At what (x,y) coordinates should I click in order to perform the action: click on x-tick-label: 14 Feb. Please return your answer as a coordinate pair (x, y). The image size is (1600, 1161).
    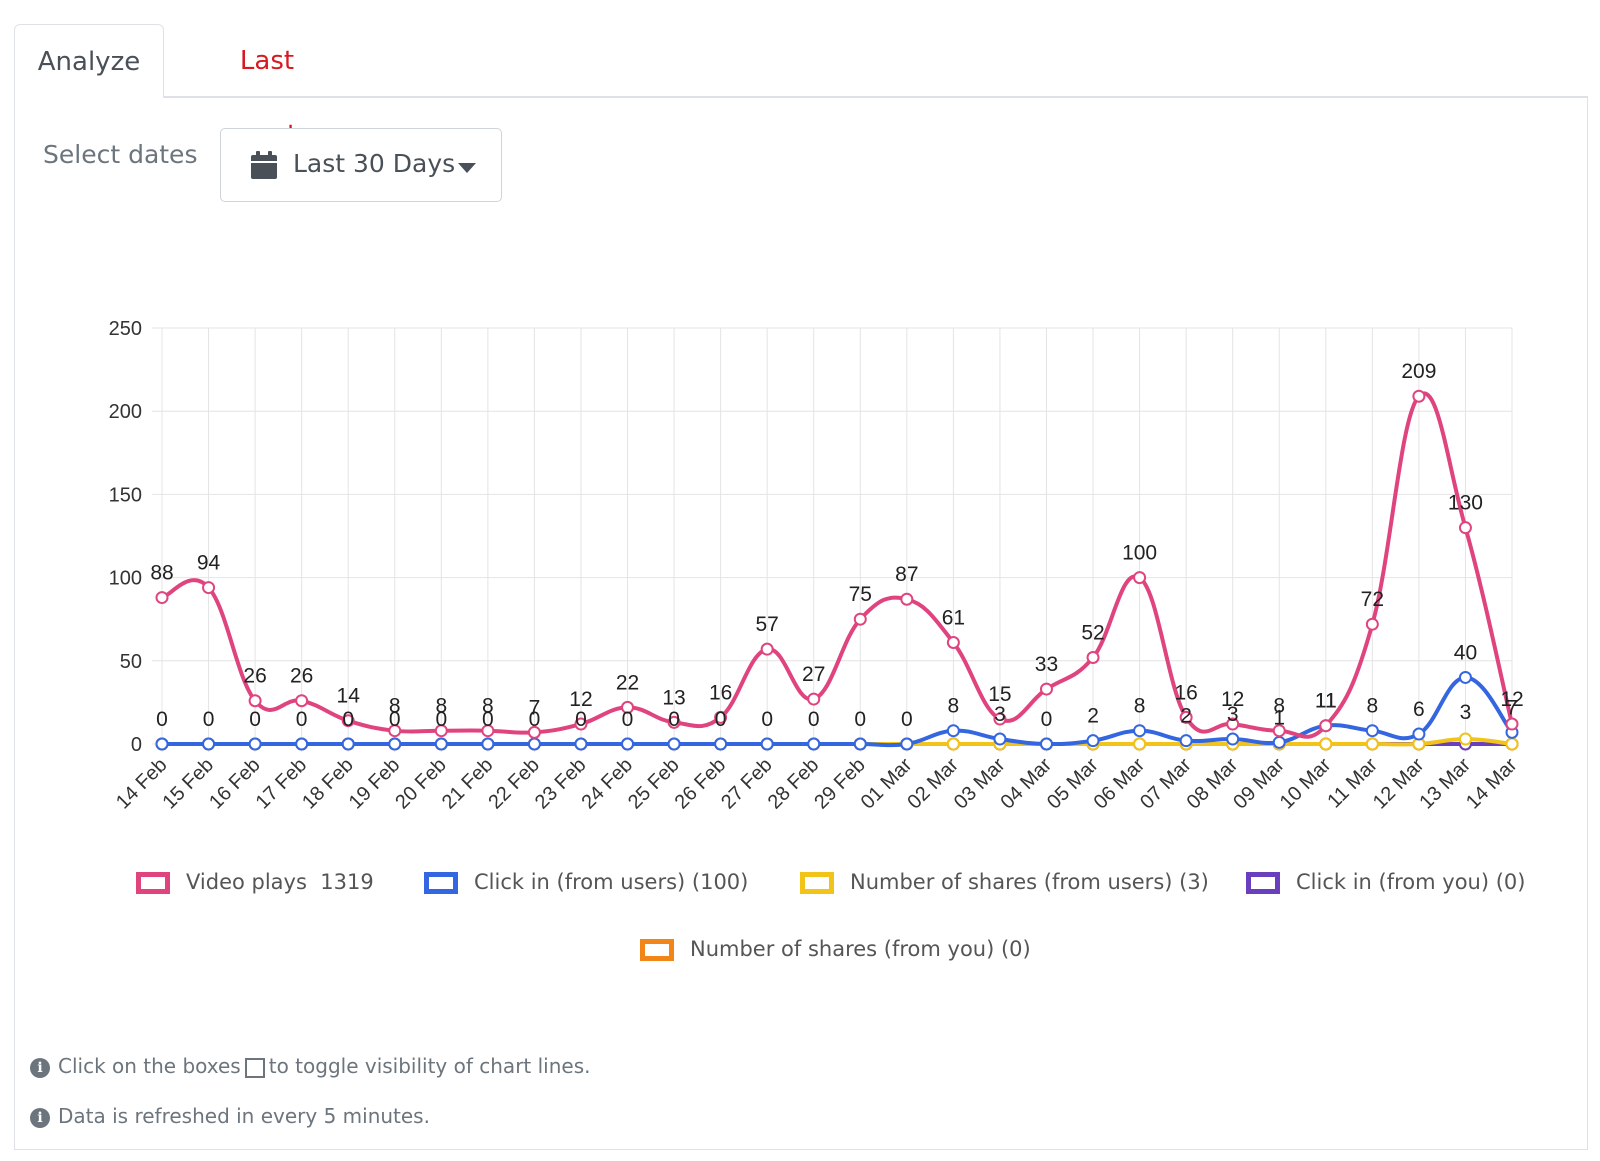
    Looking at the image, I should click on (142, 784).